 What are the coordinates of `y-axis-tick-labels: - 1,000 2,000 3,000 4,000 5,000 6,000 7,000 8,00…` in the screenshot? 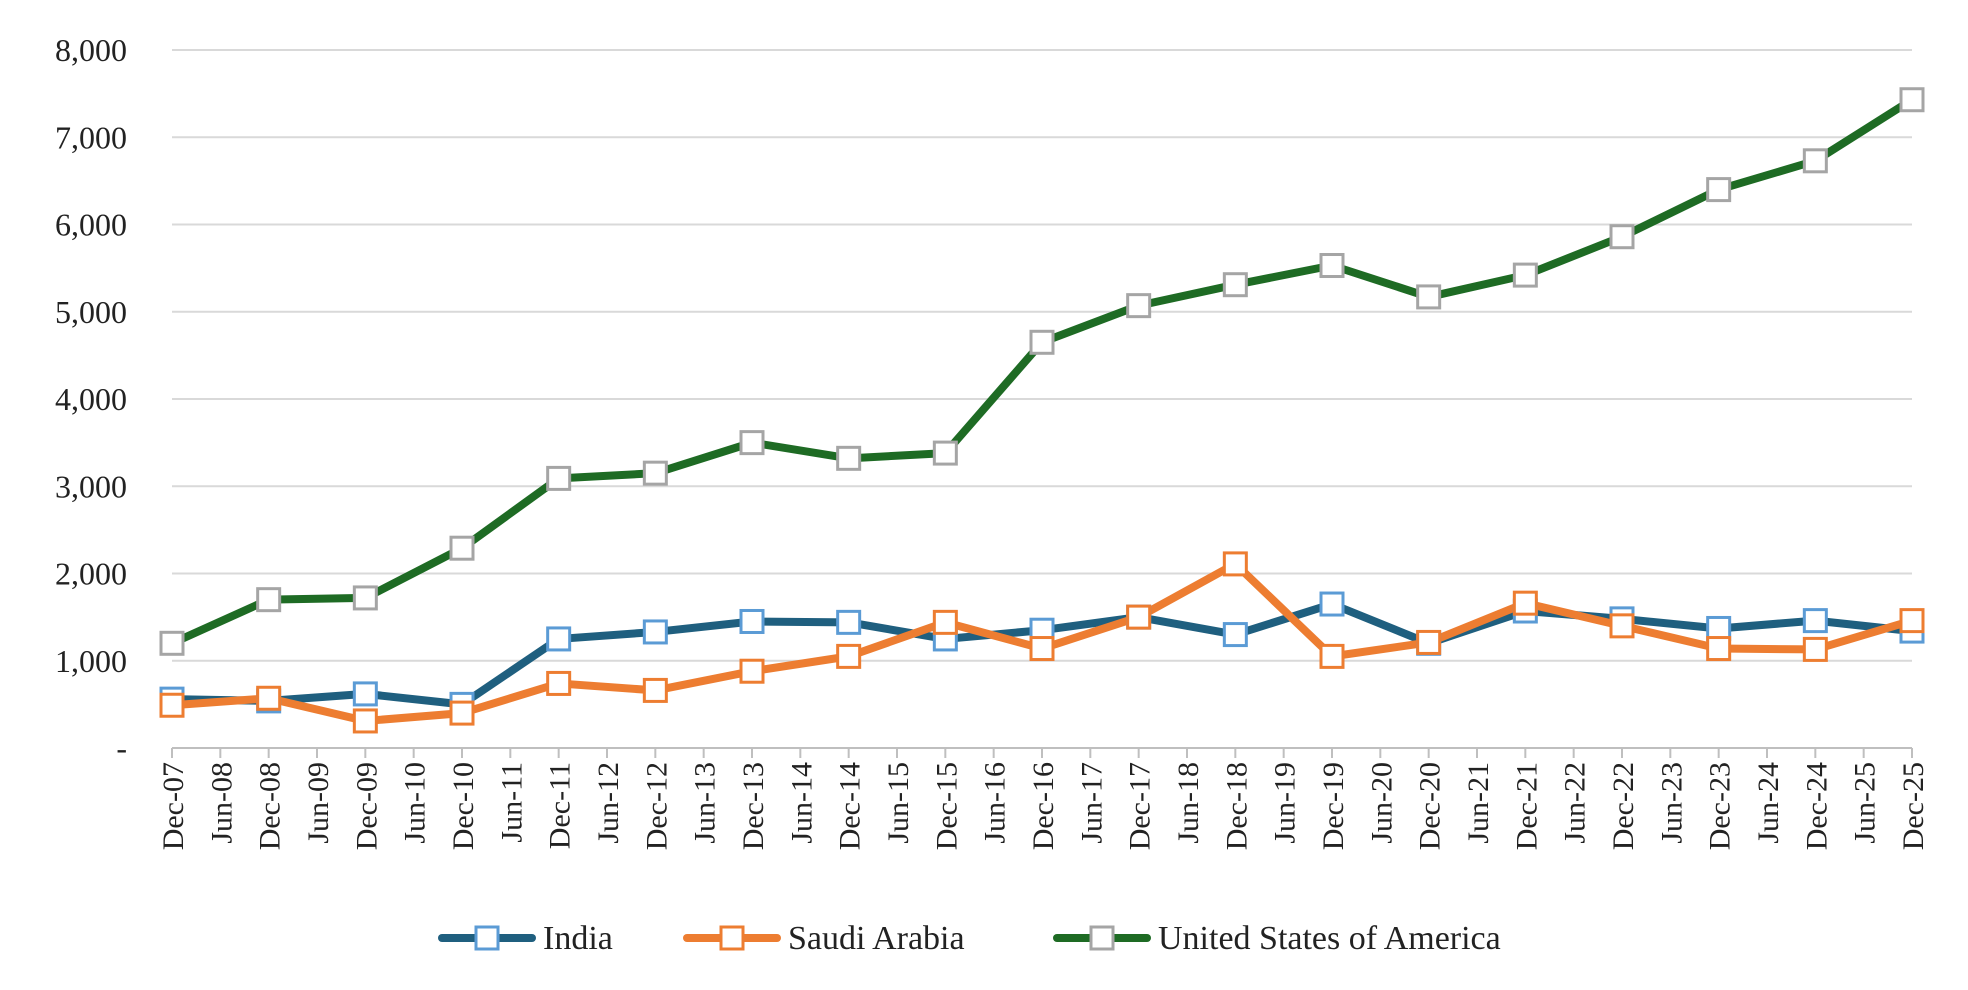 It's located at (91, 399).